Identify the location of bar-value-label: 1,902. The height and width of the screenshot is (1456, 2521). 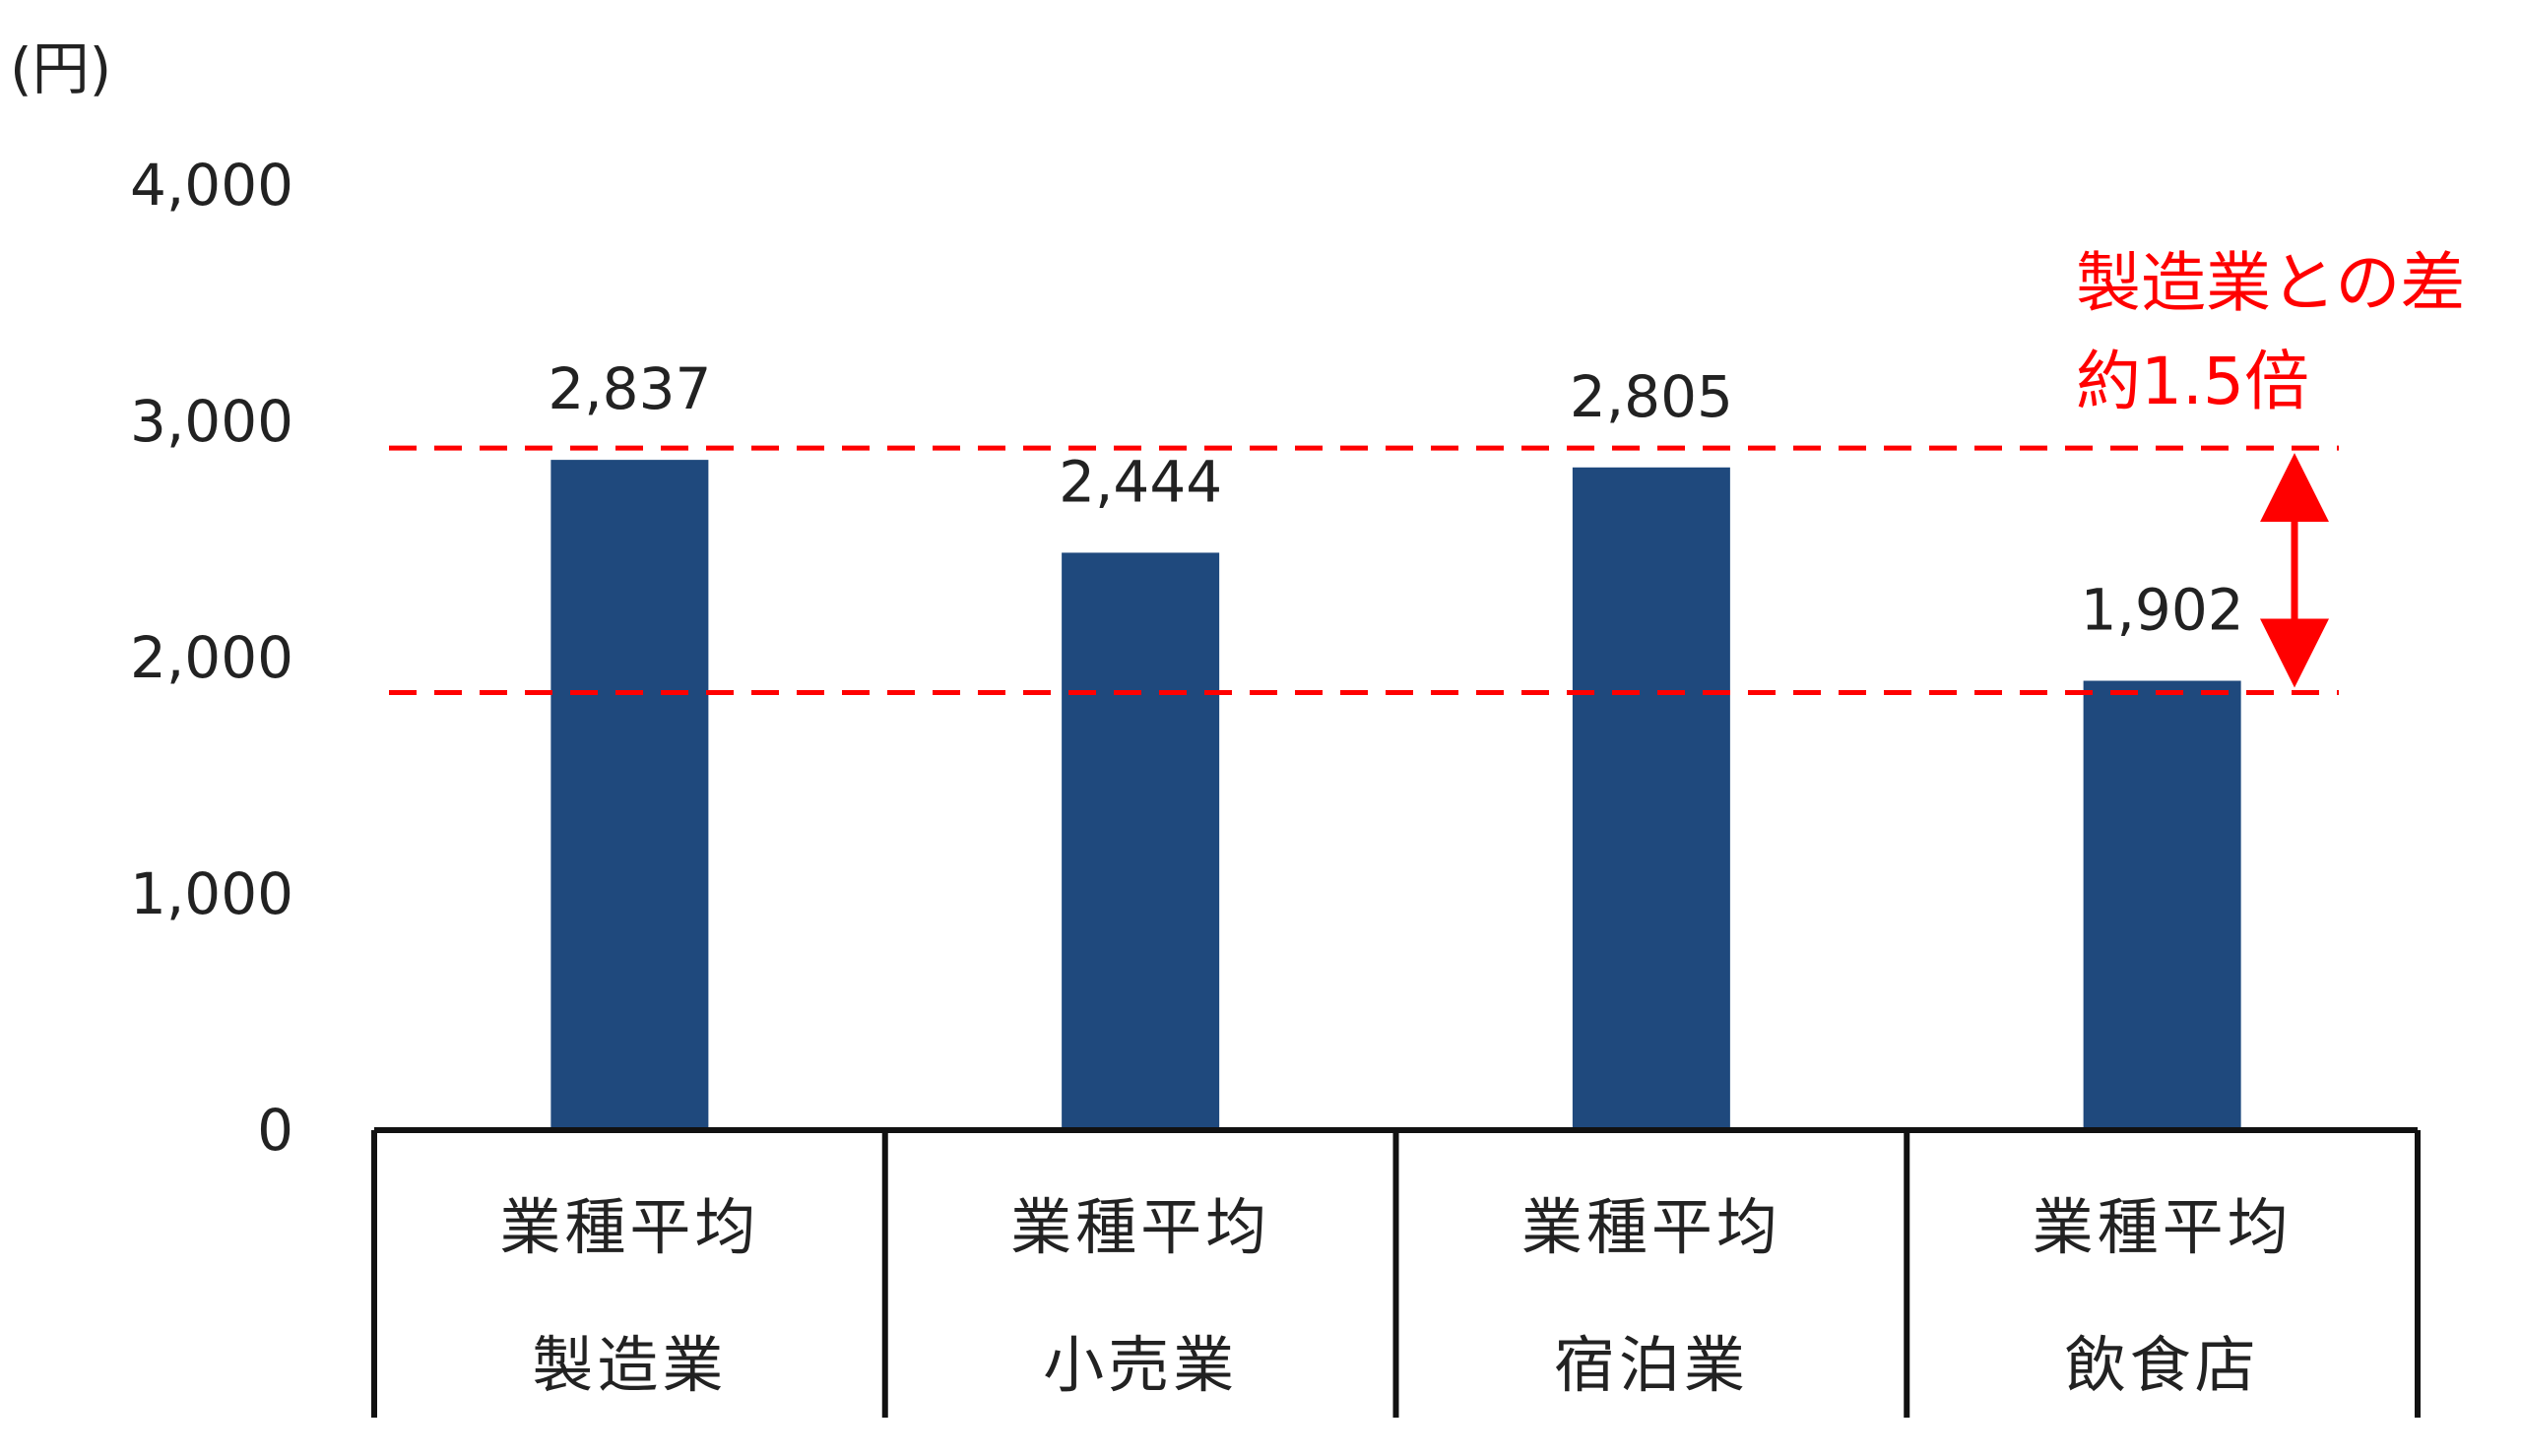
(2162, 610).